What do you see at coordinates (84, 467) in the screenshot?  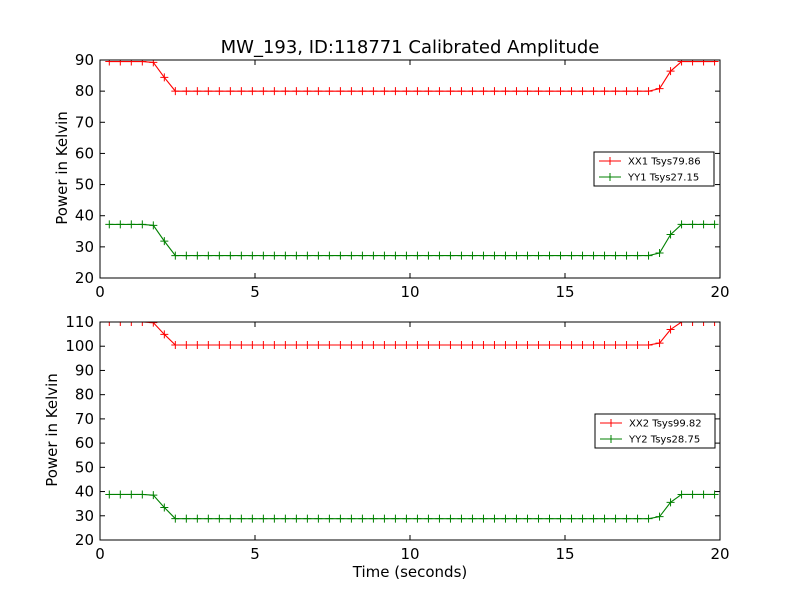 I see `y-tick-label: 50` at bounding box center [84, 467].